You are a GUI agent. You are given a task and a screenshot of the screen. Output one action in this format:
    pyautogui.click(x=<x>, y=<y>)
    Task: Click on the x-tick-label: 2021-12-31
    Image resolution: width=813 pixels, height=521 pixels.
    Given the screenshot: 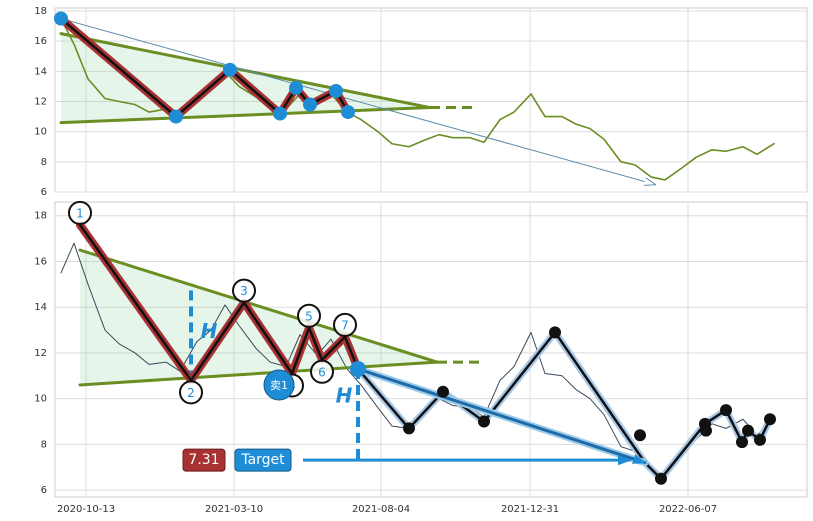 What is the action you would take?
    pyautogui.click(x=530, y=509)
    